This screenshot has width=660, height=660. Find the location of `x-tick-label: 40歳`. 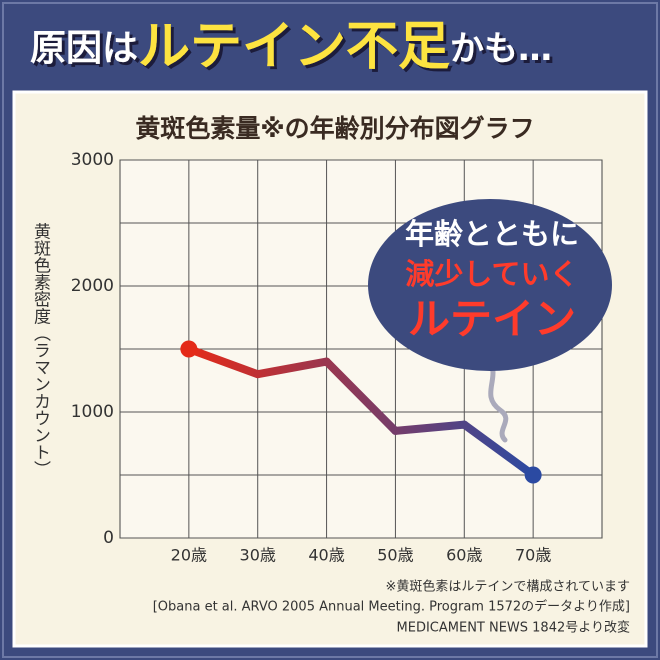

x-tick-label: 40歳 is located at coordinates (326, 555).